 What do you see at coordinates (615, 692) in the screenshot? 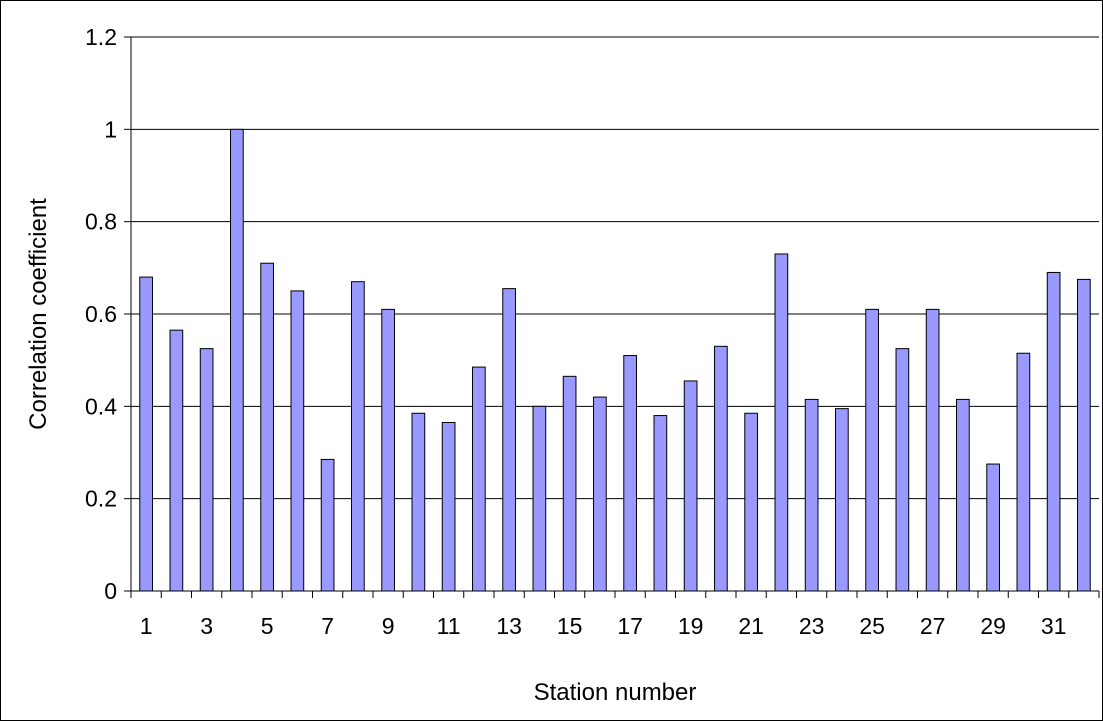
I see `x-axis-title: Station number` at bounding box center [615, 692].